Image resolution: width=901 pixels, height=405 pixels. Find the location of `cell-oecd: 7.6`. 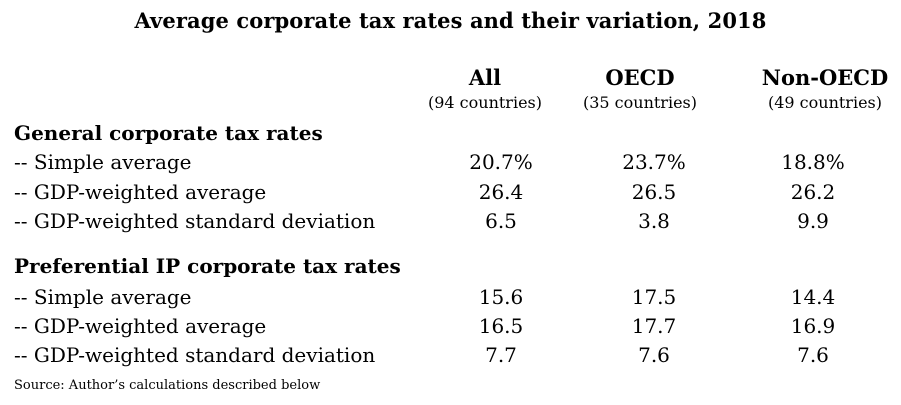

cell-oecd: 7.6 is located at coordinates (654, 355).